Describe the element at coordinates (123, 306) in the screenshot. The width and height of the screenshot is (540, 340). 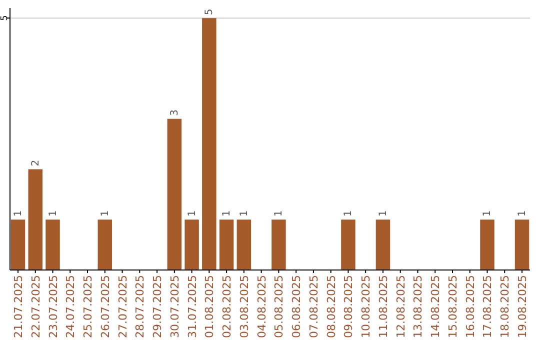
I see `x-tick-label: 27.07.2025` at that location.